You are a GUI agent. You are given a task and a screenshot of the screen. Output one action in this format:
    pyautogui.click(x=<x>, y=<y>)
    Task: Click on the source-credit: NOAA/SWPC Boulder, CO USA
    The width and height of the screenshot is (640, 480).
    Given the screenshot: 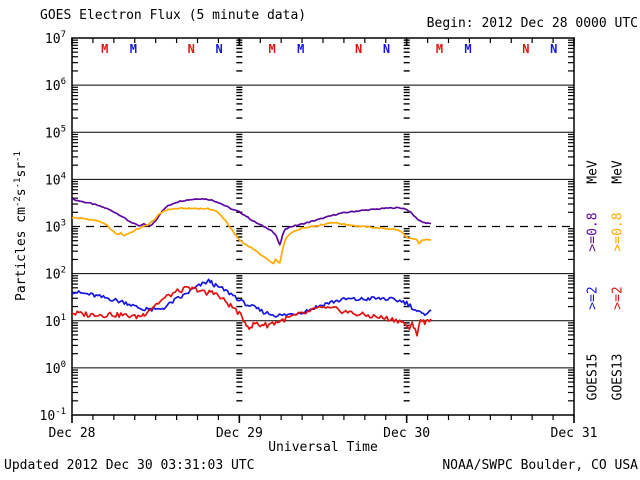 What is the action you would take?
    pyautogui.click(x=540, y=465)
    